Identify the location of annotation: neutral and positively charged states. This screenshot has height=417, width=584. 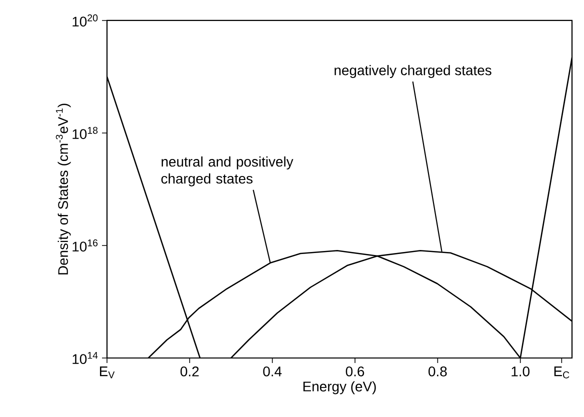
(227, 171).